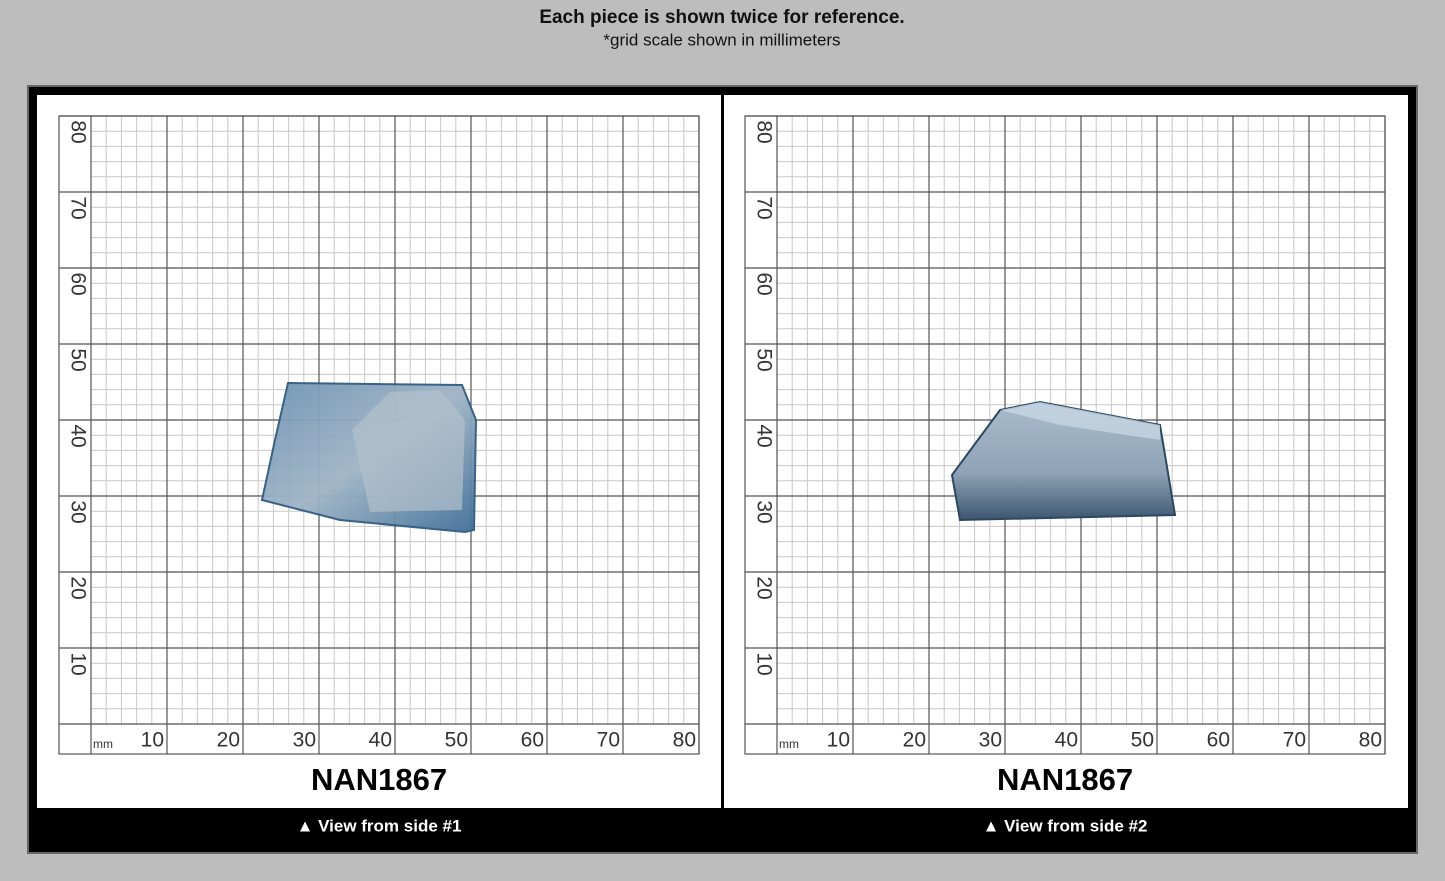 This screenshot has height=881, width=1445. I want to click on title: Each piece is shown twice for reference., so click(721, 17).